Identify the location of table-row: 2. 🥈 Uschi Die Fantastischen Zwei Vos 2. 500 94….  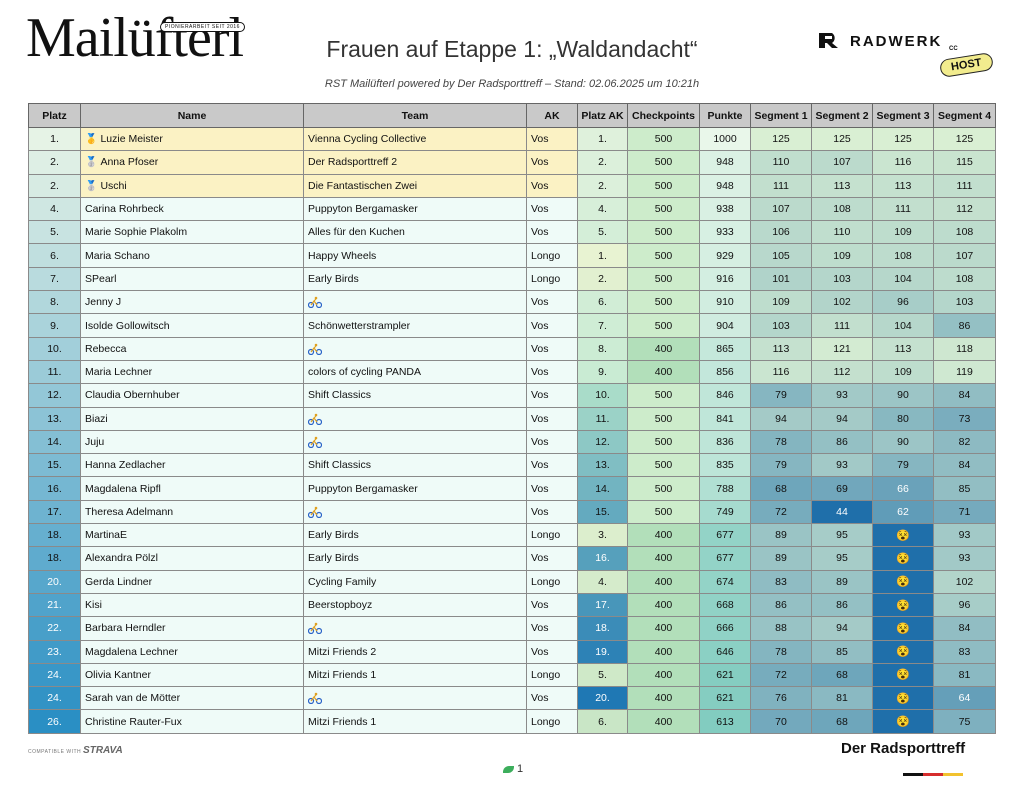
(512, 185).